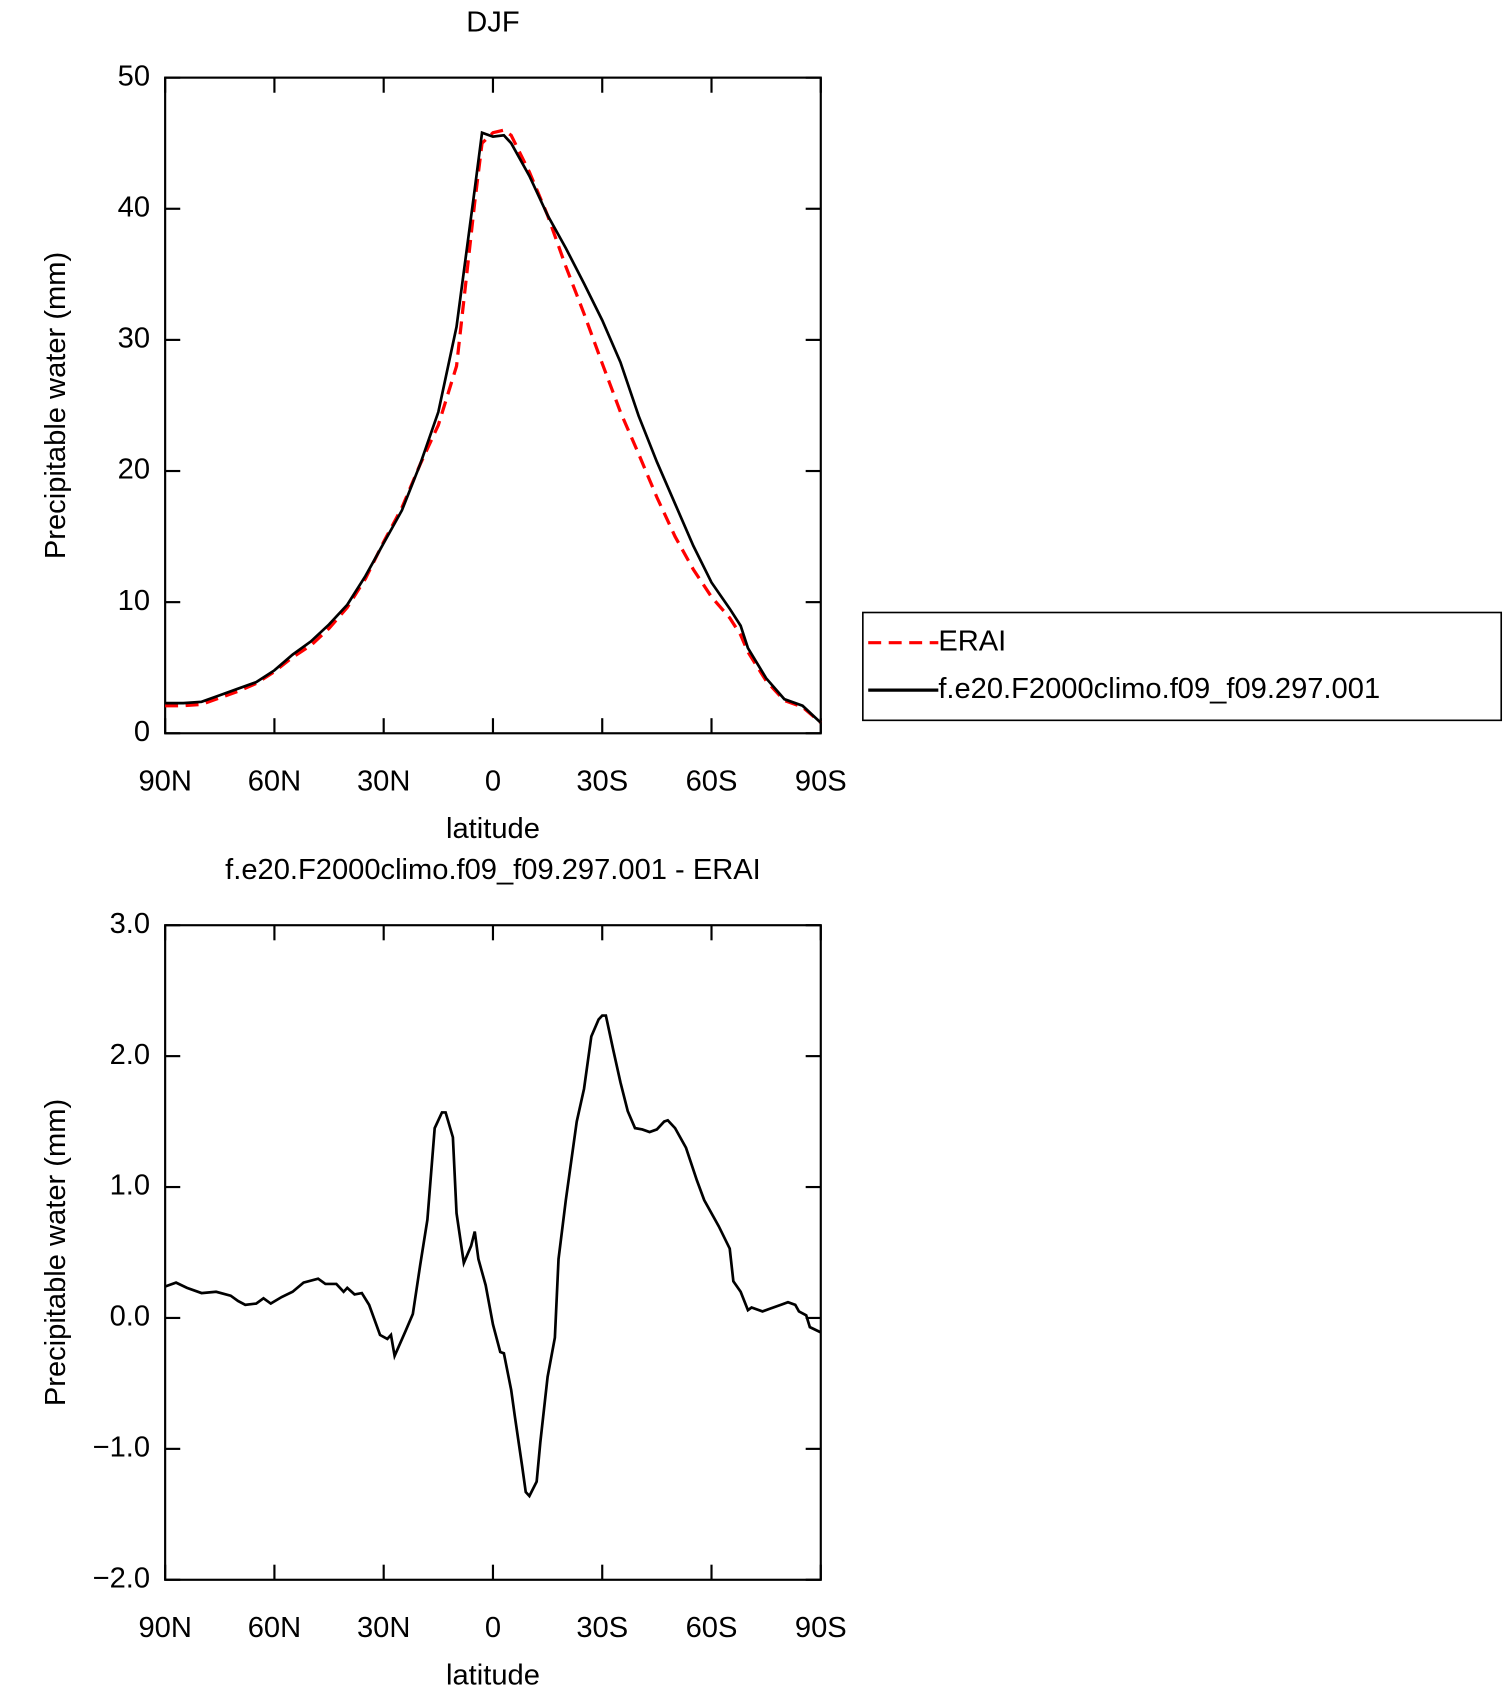  What do you see at coordinates (130, 1055) in the screenshot?
I see `y-tick-label: 2.0` at bounding box center [130, 1055].